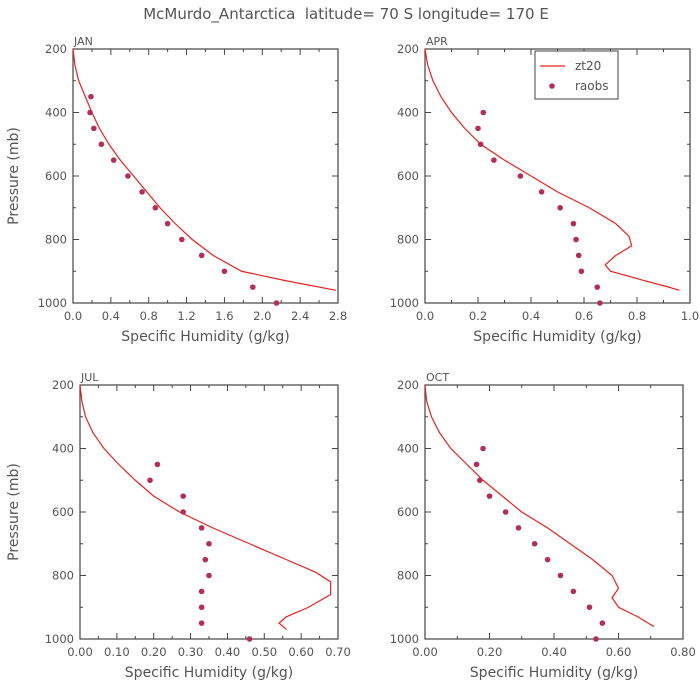  Describe the element at coordinates (683, 652) in the screenshot. I see `x-tick-label: 0.80` at that location.